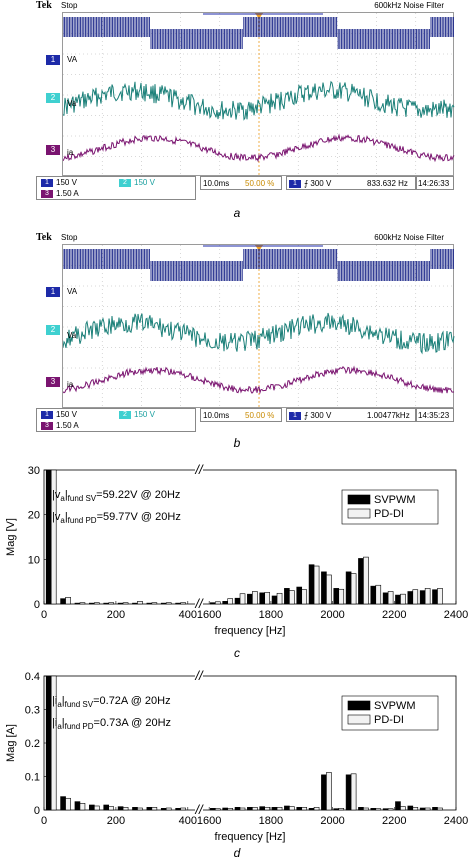 The image size is (474, 862). I want to click on frequency-readout: 833.632 Hz, so click(387, 183).